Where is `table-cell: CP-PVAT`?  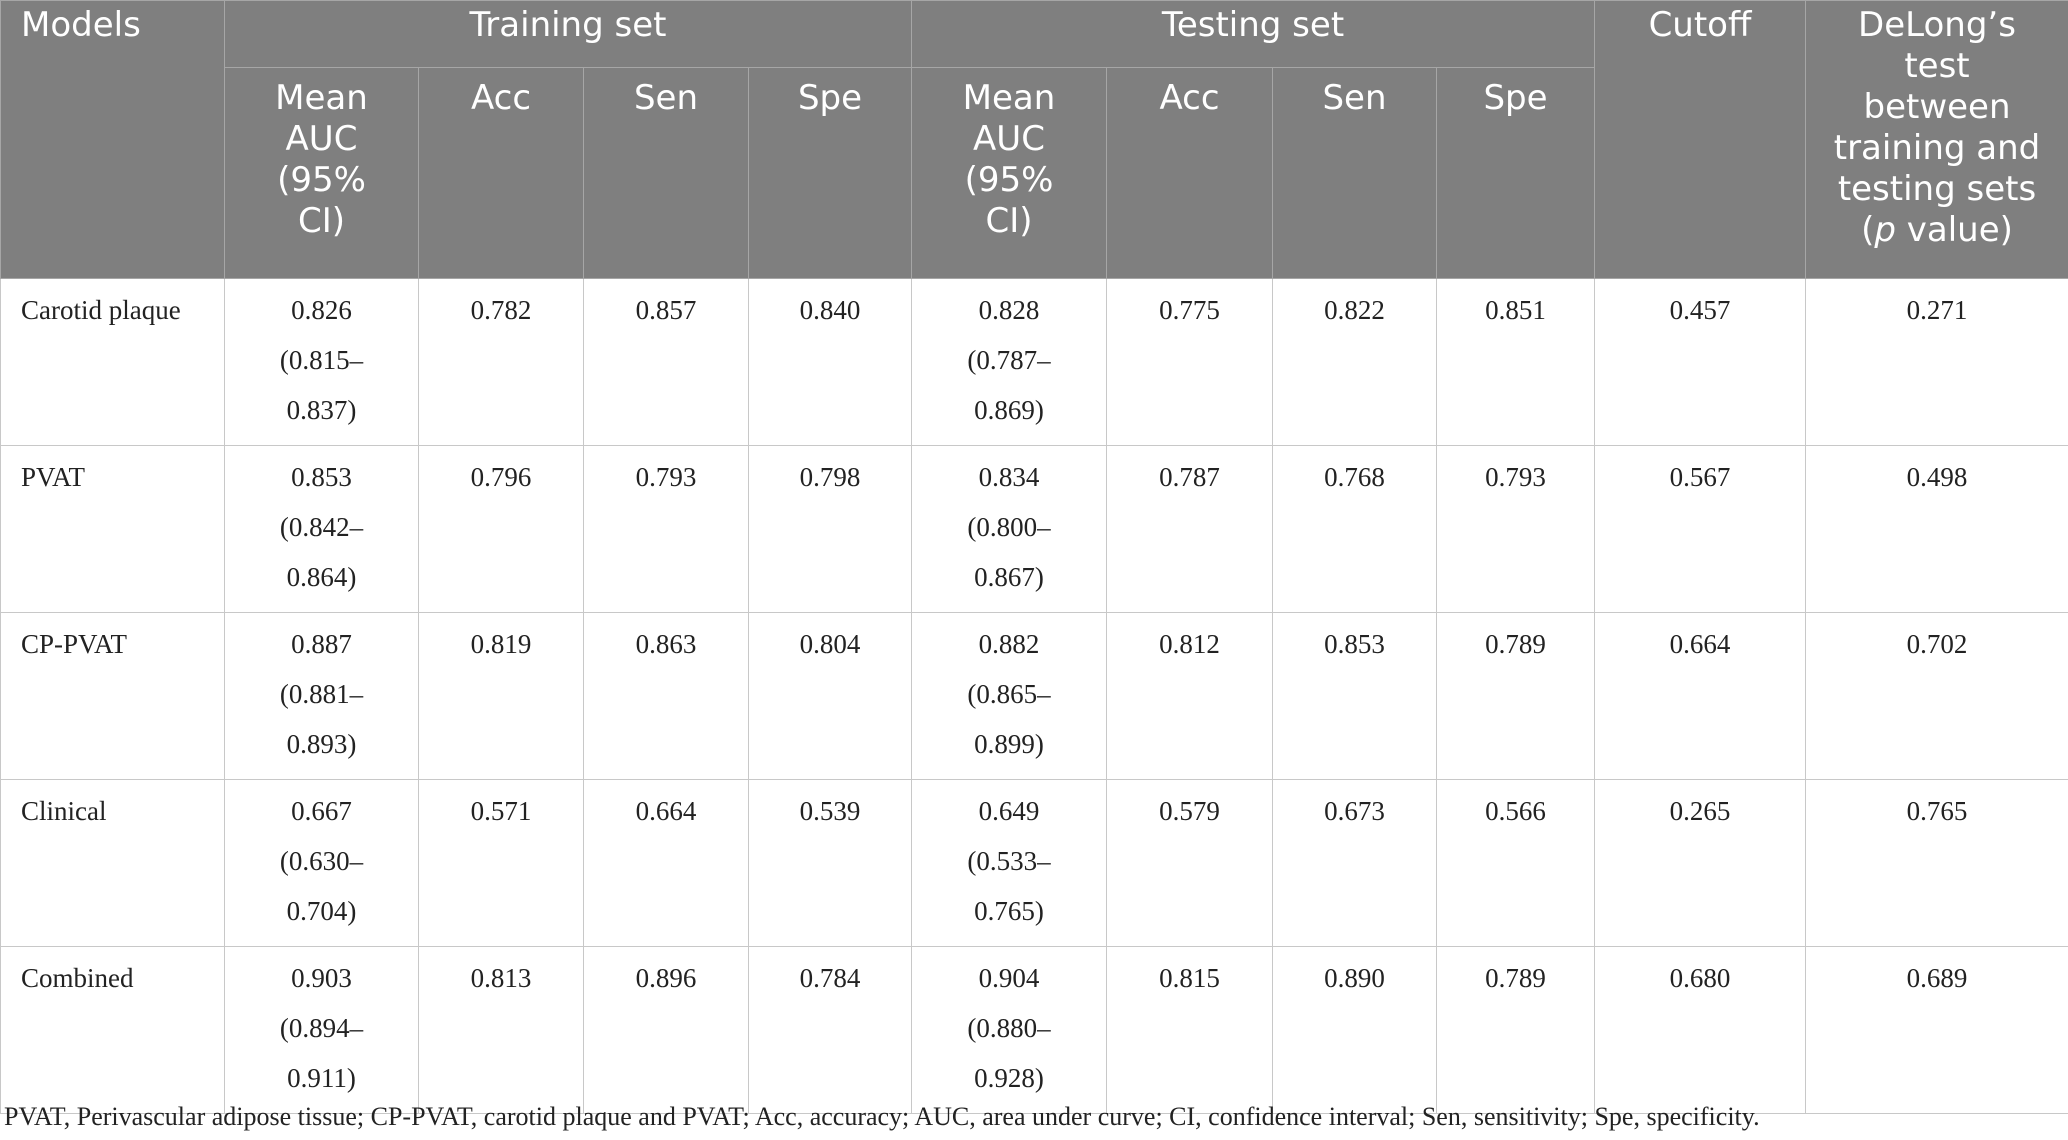 table-cell: CP-PVAT is located at coordinates (112, 696).